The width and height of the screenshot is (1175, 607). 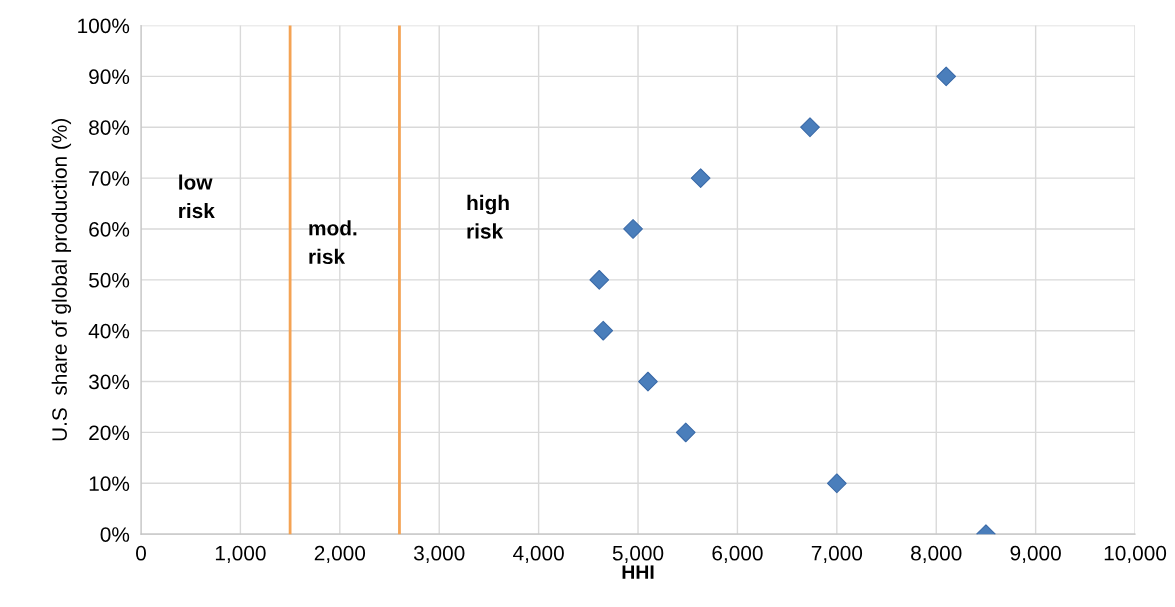 I want to click on y-tick-label: 50%, so click(x=109, y=280).